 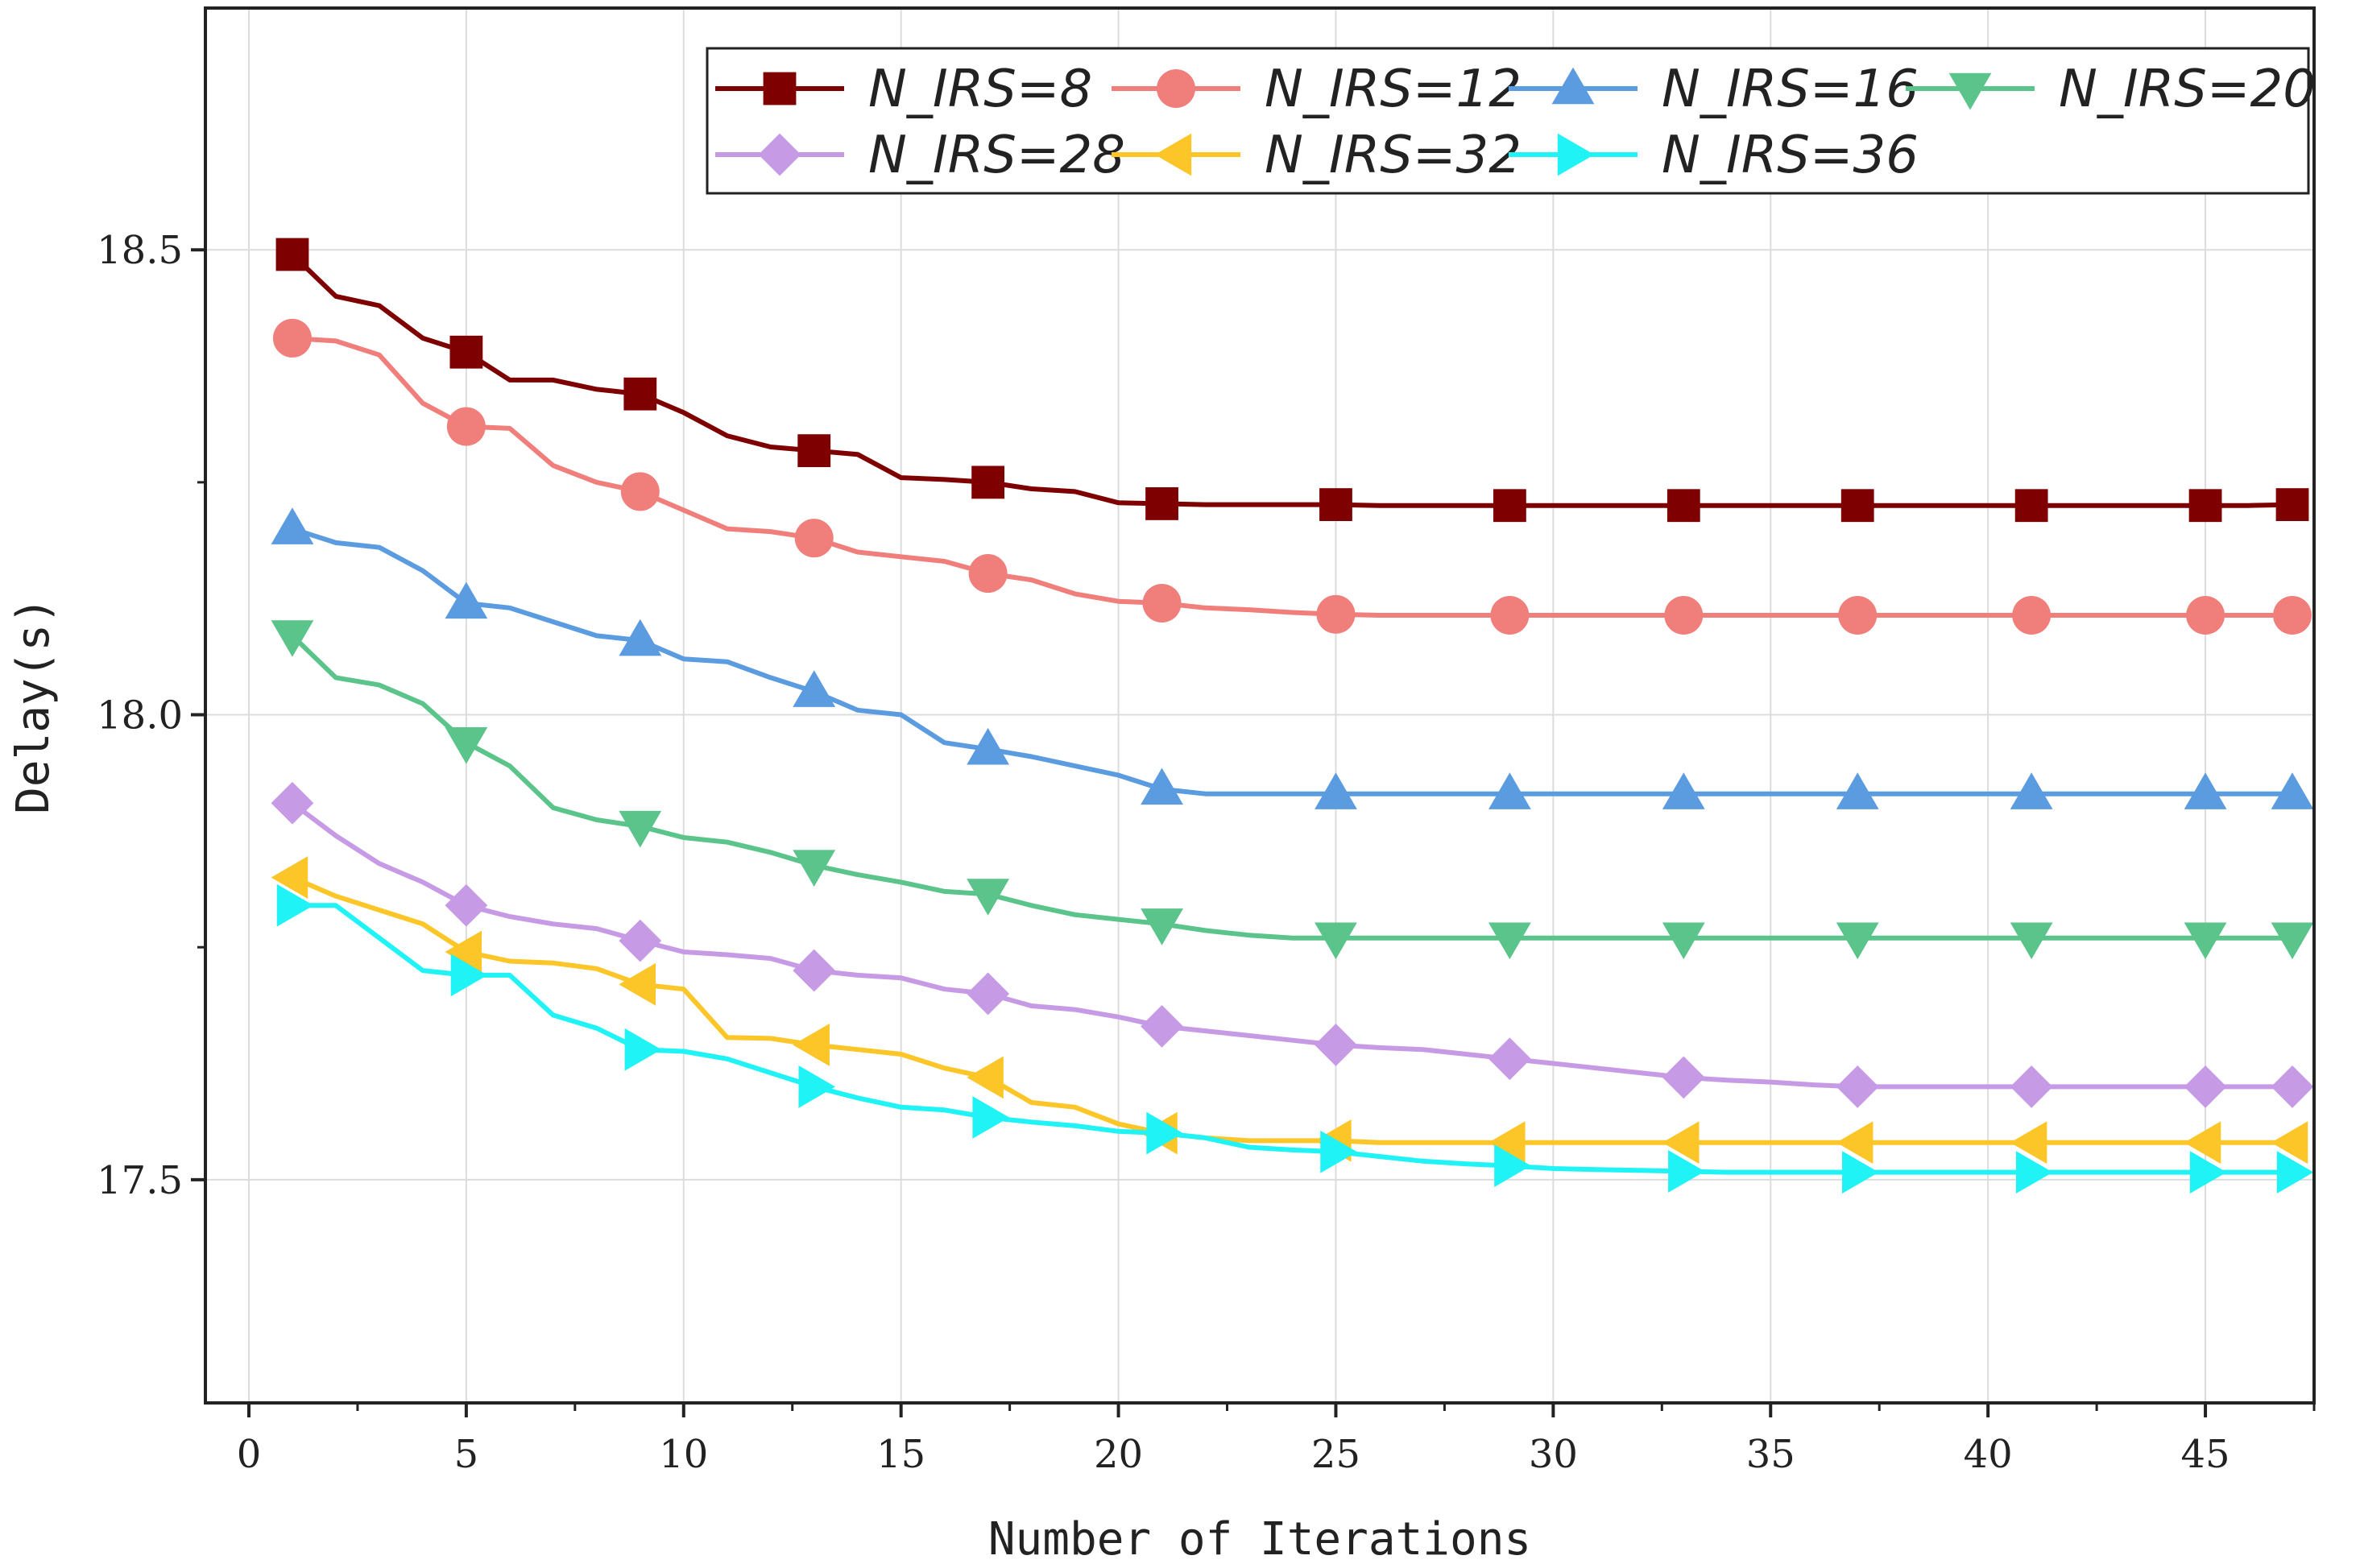 I want to click on legend-label: N_IRS=20, so click(x=2187, y=90).